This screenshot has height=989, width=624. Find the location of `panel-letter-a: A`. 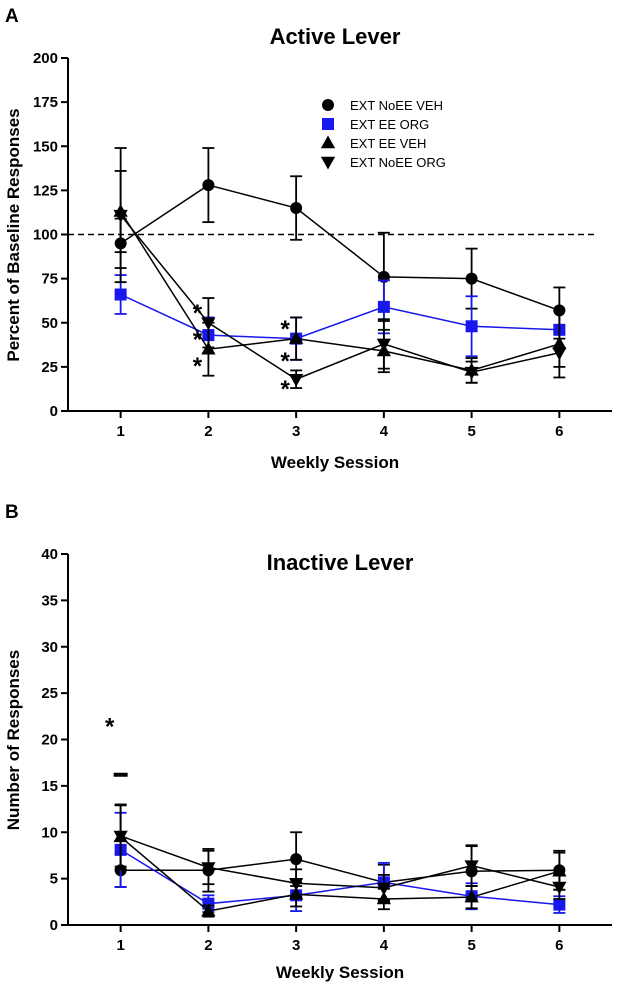

panel-letter-a: A is located at coordinates (12, 16).